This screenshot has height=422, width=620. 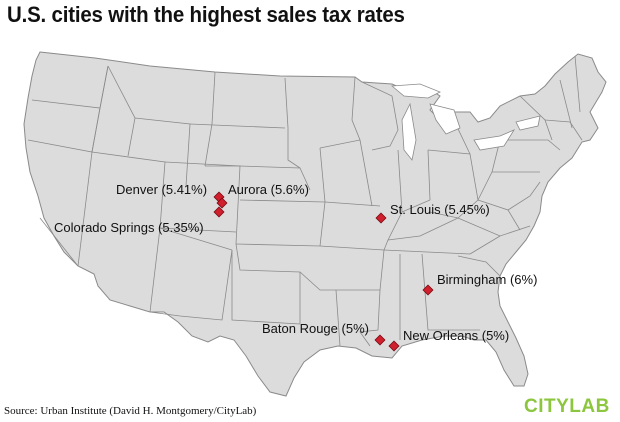 What do you see at coordinates (323, 271) in the screenshot?
I see `city-markers` at bounding box center [323, 271].